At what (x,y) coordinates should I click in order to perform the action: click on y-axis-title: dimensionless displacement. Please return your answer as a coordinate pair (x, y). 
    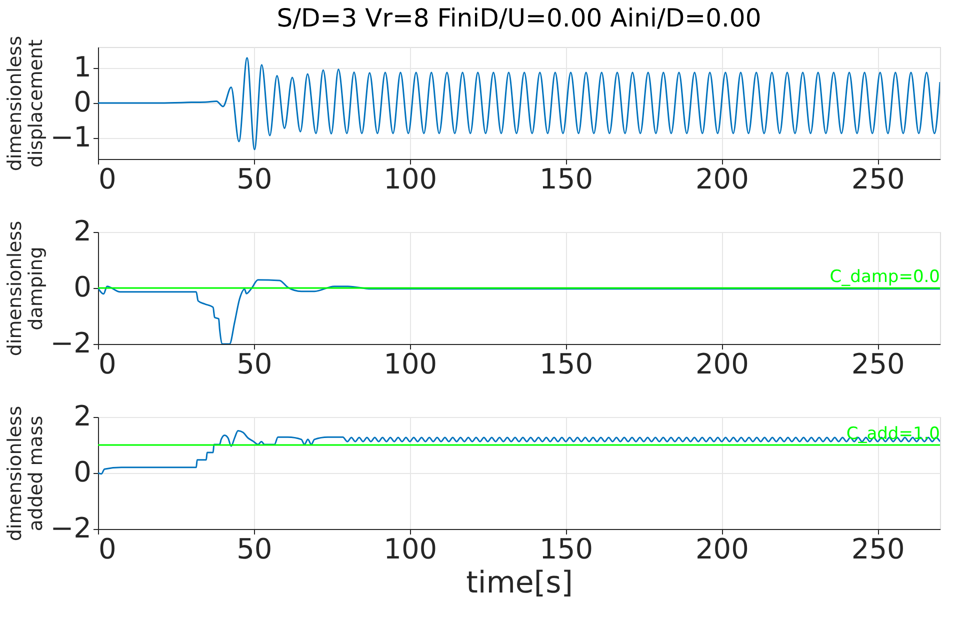
    Looking at the image, I should click on (26, 104).